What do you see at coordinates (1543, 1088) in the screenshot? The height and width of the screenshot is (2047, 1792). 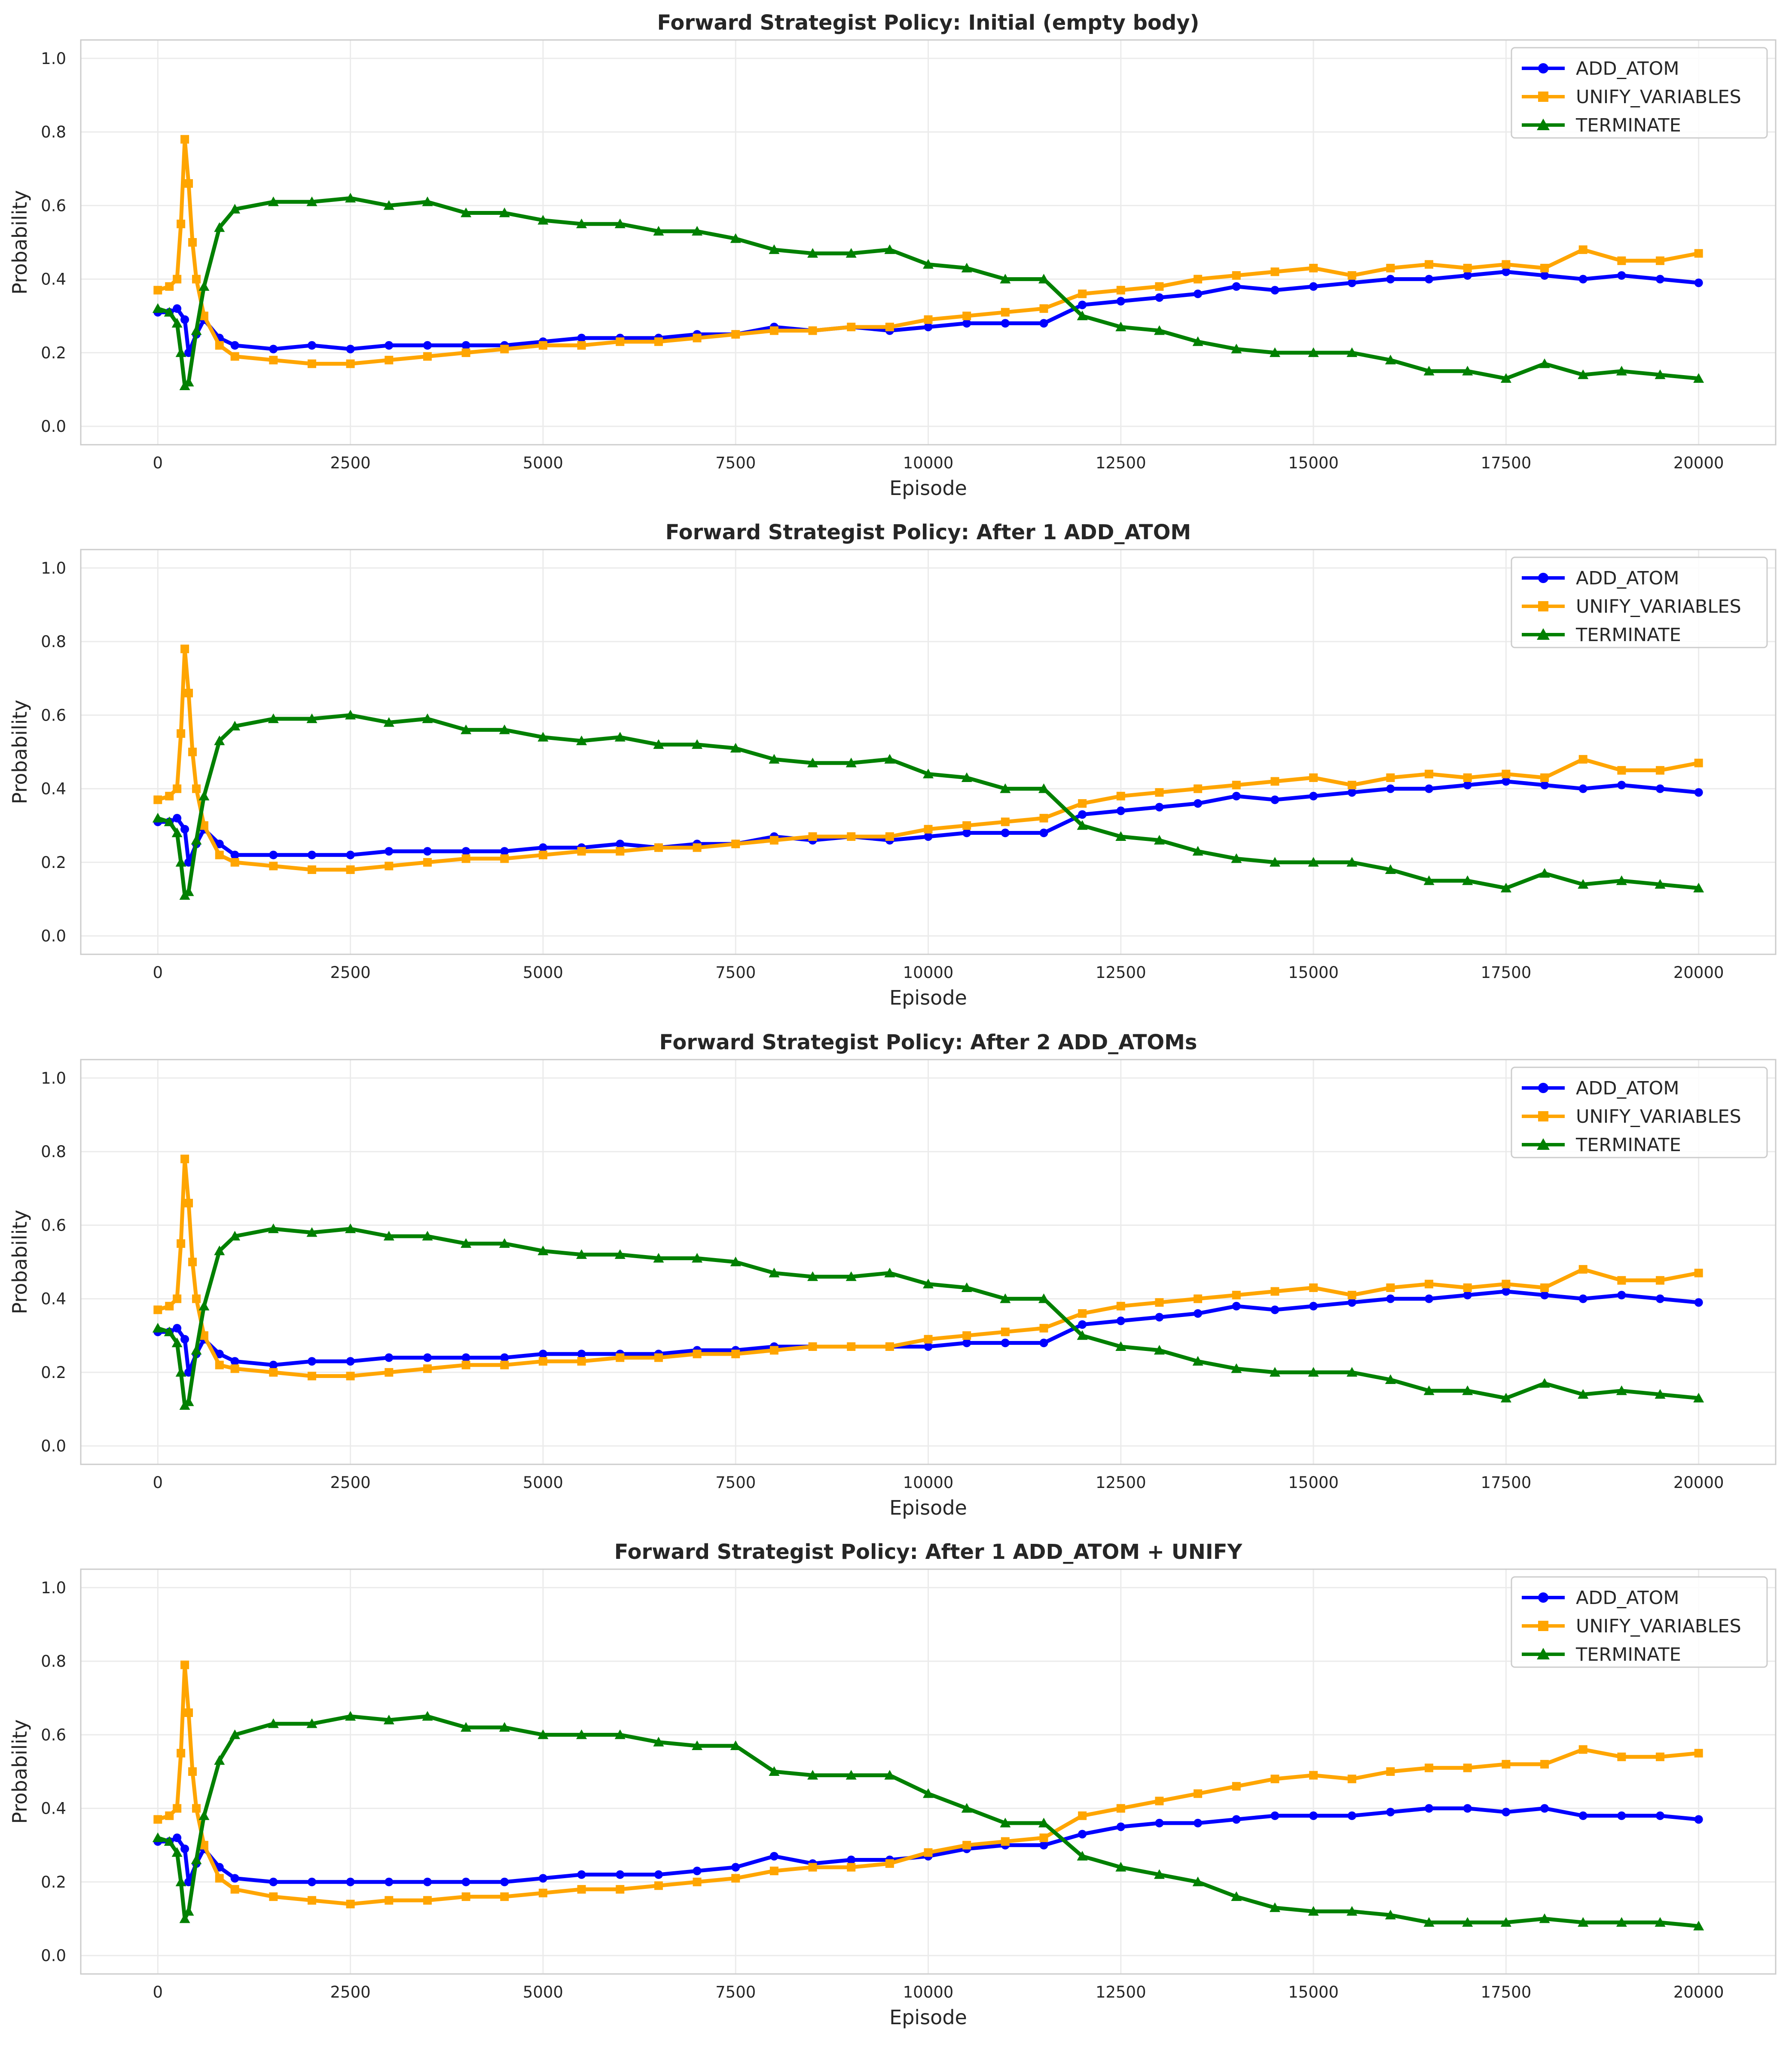 I see `legend-marker-add-atom` at bounding box center [1543, 1088].